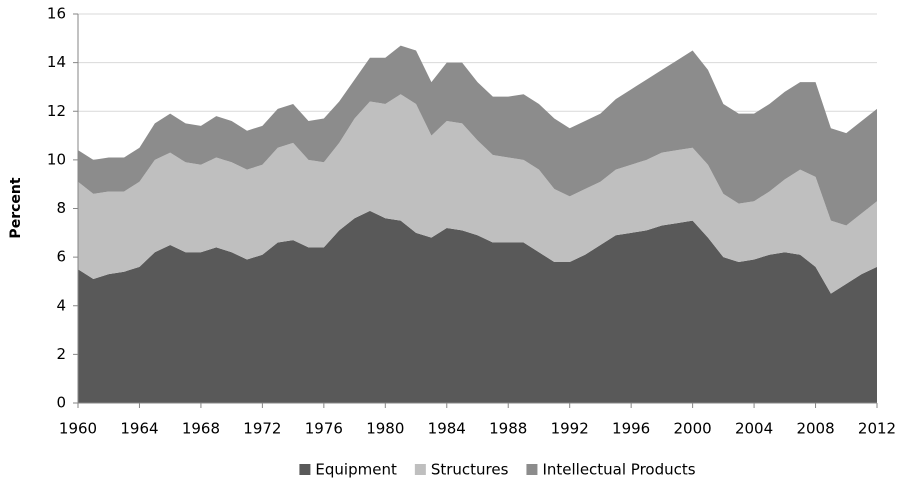 This screenshot has height=488, width=900. I want to click on legend: Equipment Structures Intellectual Products, so click(497, 470).